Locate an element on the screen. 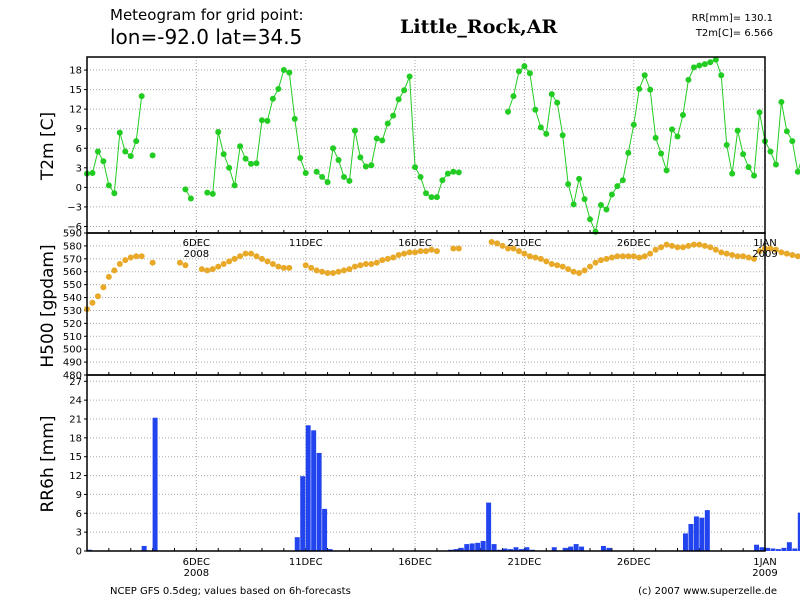  date-label: 21DEC is located at coordinates (525, 562).